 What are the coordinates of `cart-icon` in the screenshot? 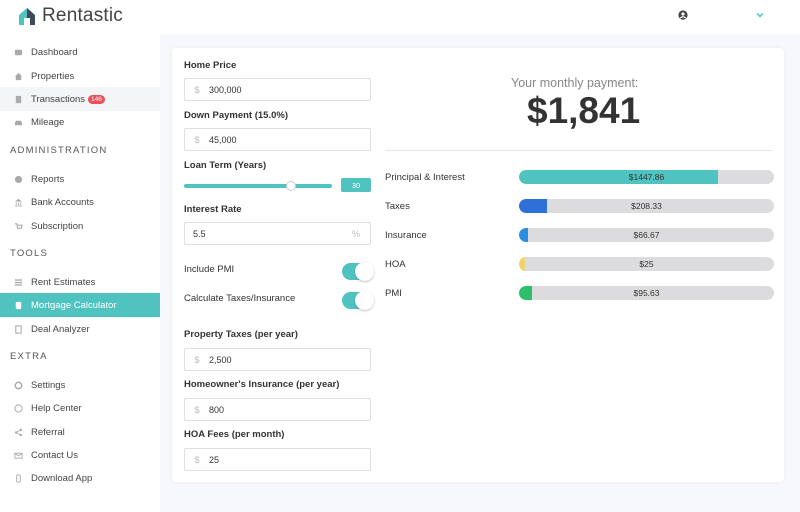 It's located at (18, 226).